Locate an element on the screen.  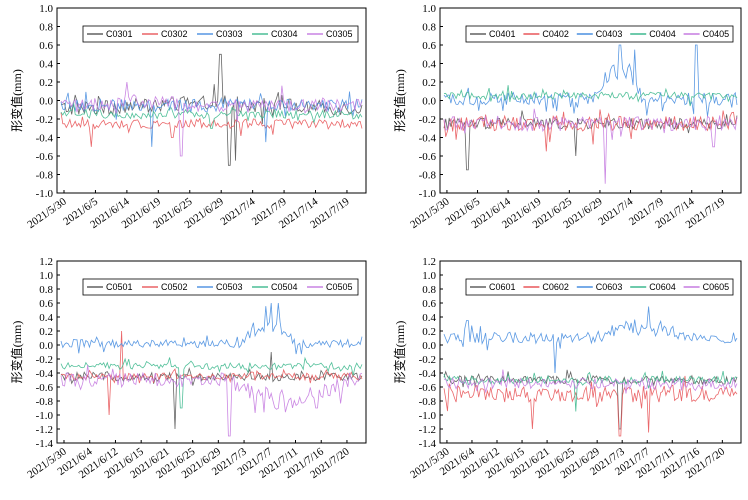
series-line-C0501 is located at coordinates (211, 390).